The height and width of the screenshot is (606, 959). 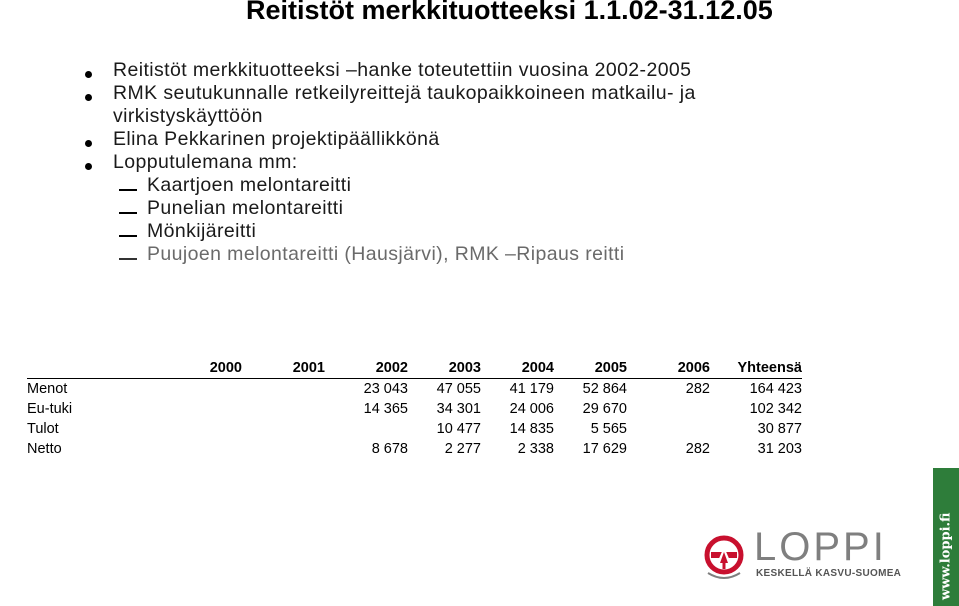 What do you see at coordinates (464, 231) in the screenshot?
I see `sub-bullet-item: Mönkijäreitti` at bounding box center [464, 231].